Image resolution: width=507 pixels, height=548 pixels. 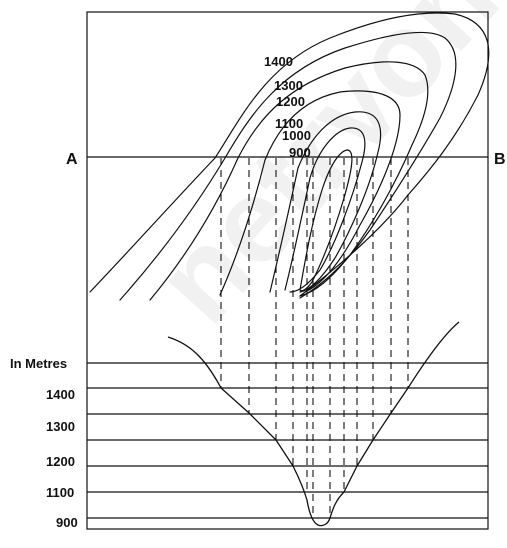 What do you see at coordinates (60, 461) in the screenshot?
I see `elevation-label-1200: 1200` at bounding box center [60, 461].